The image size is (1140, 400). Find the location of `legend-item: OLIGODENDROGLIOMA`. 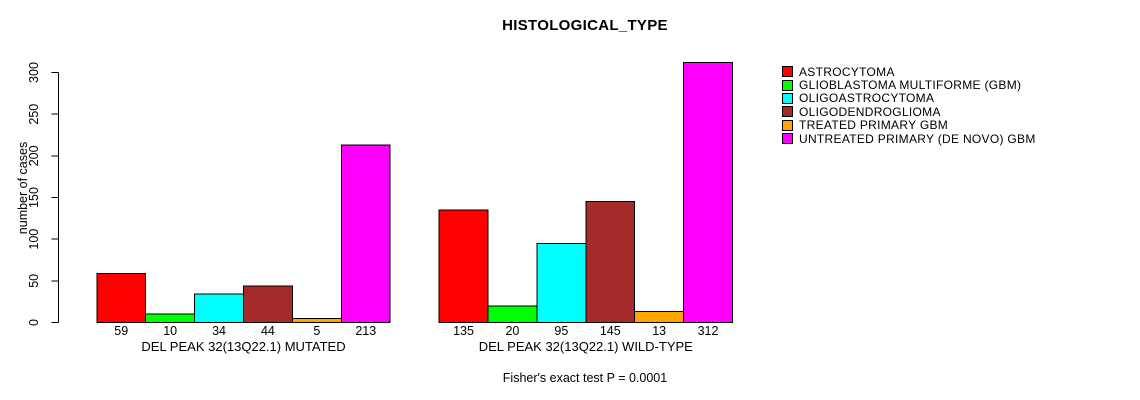

legend-item: OLIGODENDROGLIOMA is located at coordinates (909, 111).